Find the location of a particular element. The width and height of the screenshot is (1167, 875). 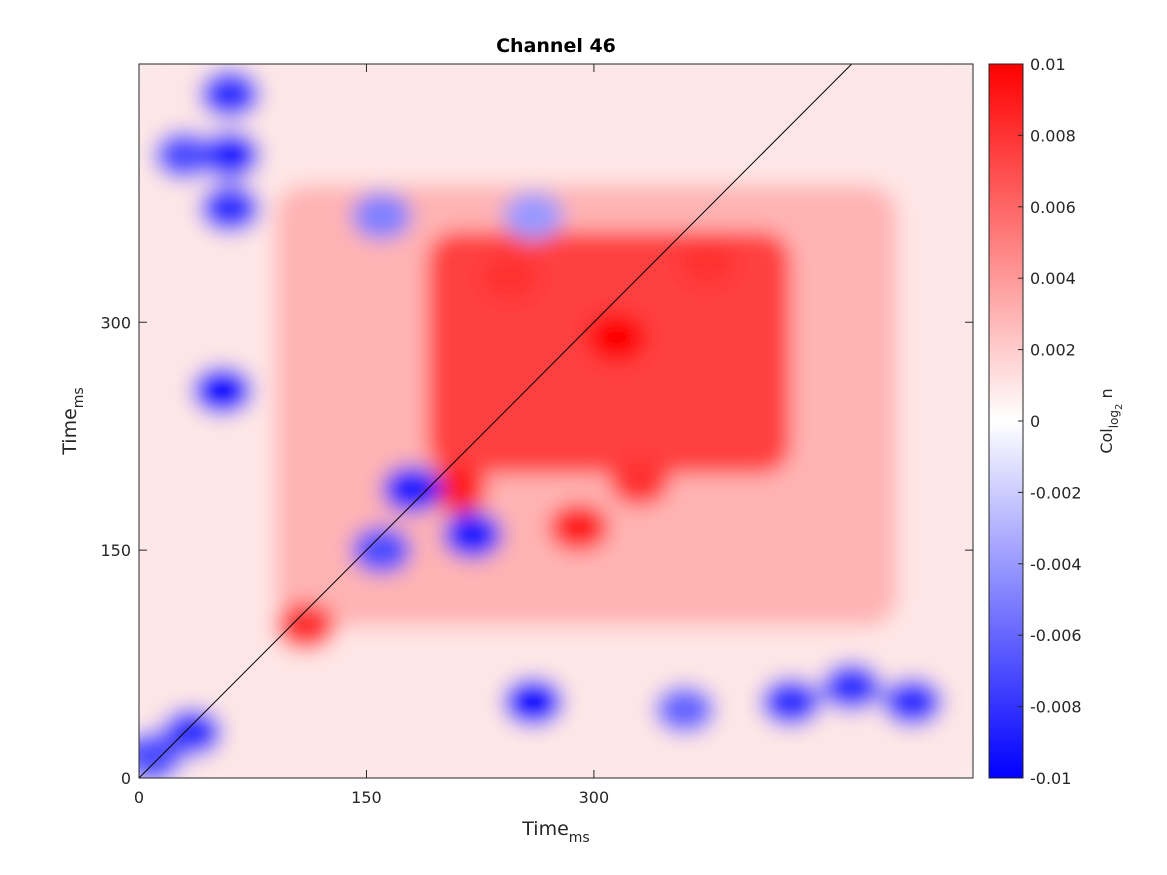

x-axis-label-main: Time is located at coordinates (545, 829).